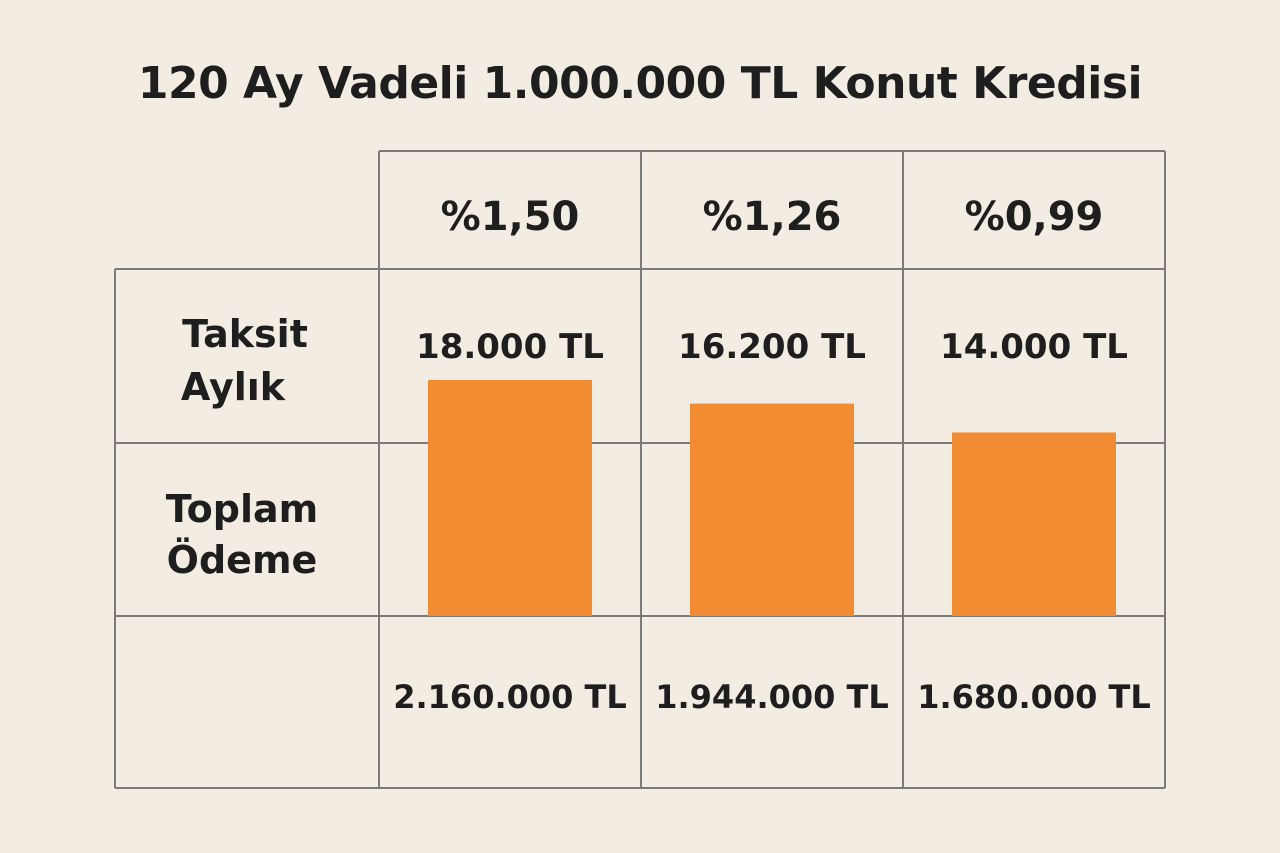 The width and height of the screenshot is (1280, 853). I want to click on total-payment-label: 1.680.000 TL, so click(1034, 697).